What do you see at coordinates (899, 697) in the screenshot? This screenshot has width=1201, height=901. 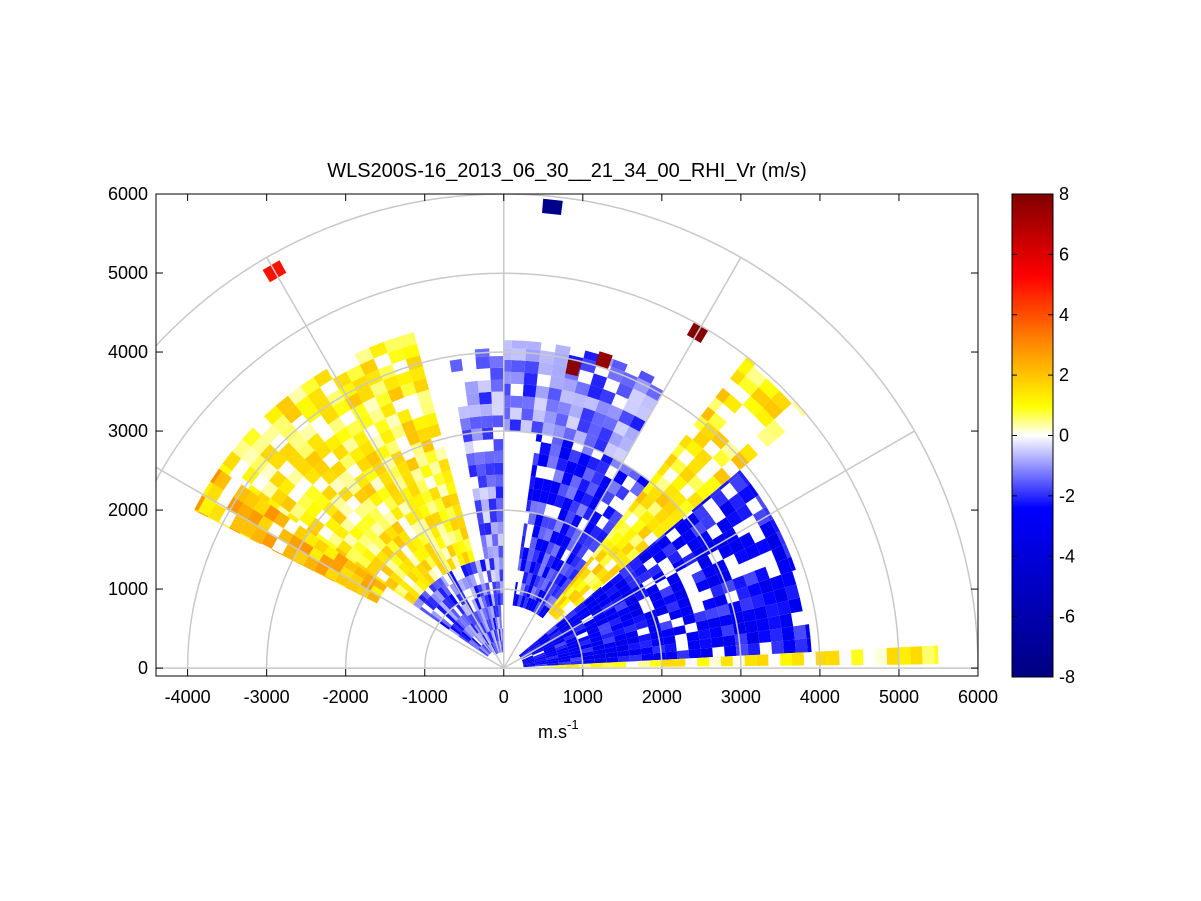 I see `x-tick-label: 5000` at bounding box center [899, 697].